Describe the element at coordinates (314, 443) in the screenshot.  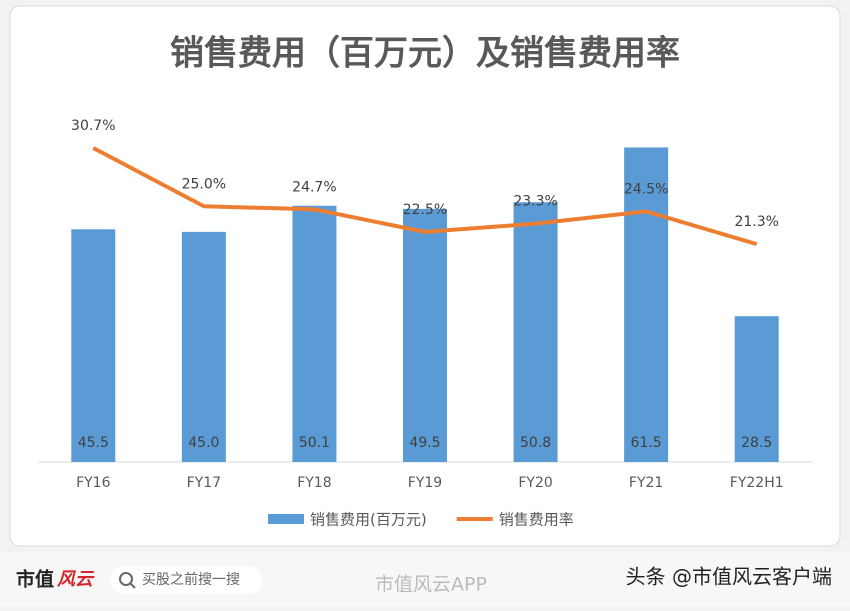
I see `data-label: 50.1` at that location.